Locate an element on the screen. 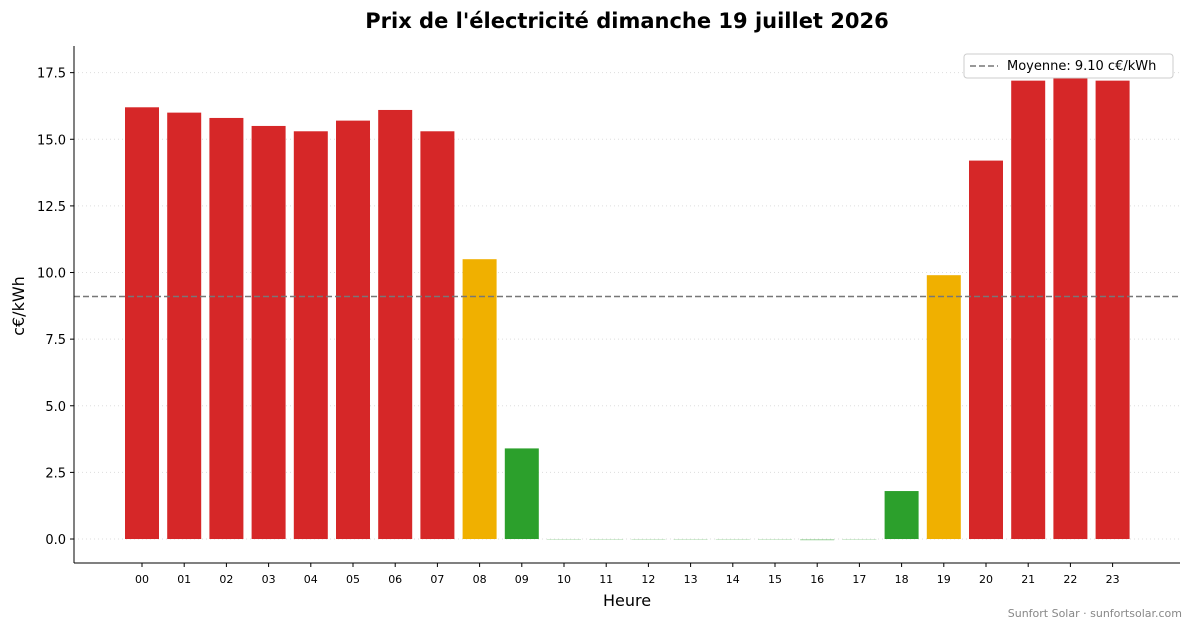  footer-credit: Sunfort Solar · sunfortsolar.com is located at coordinates (1095, 613).